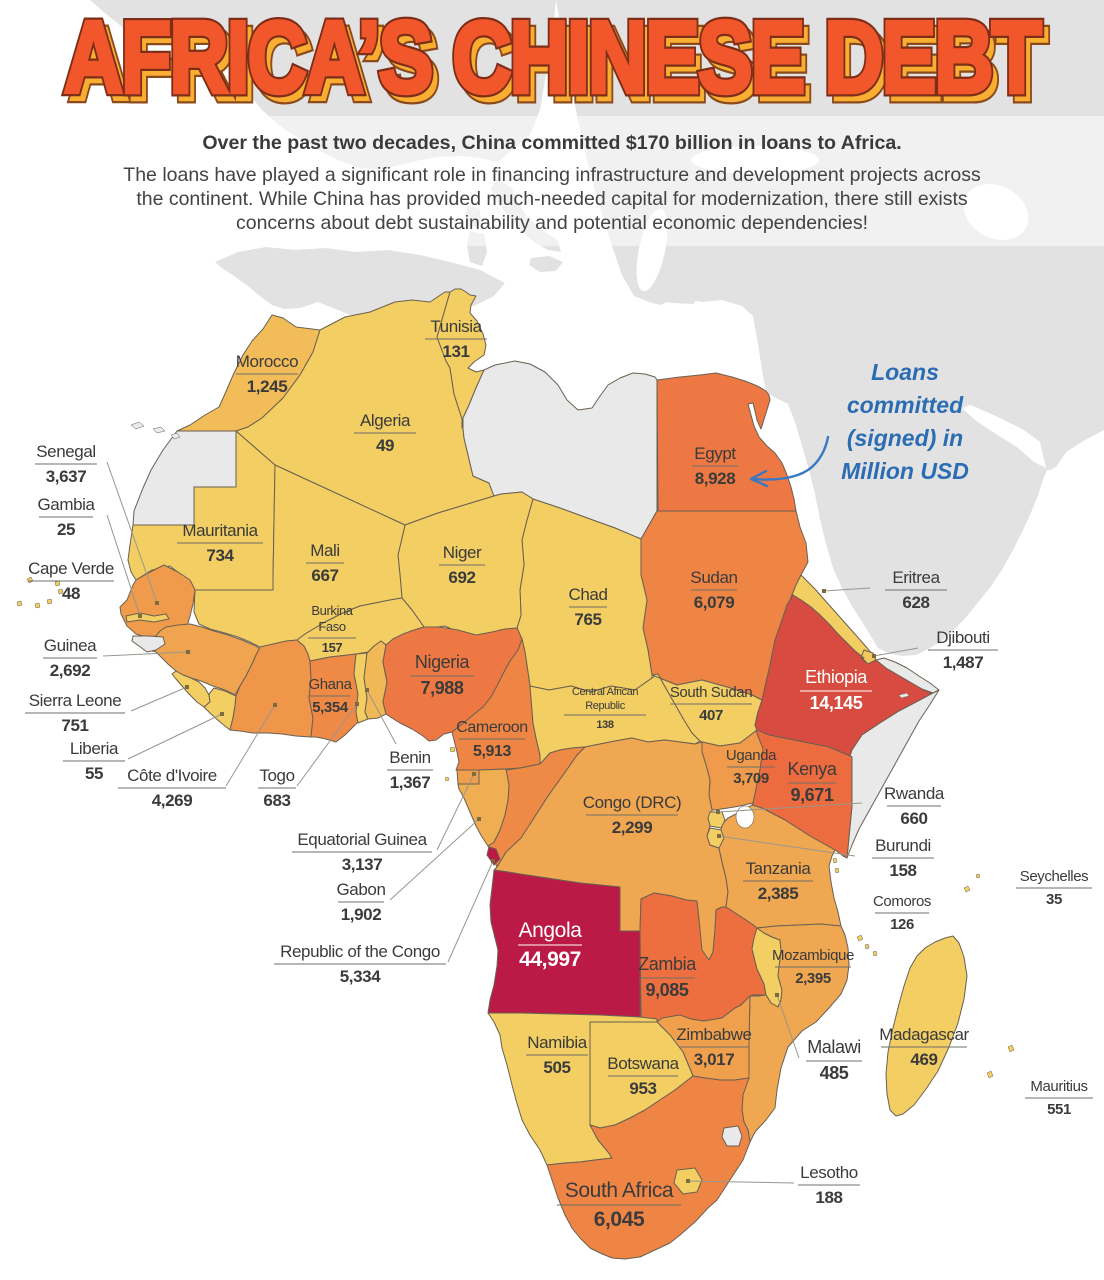 The height and width of the screenshot is (1280, 1104). I want to click on svg-text: 4,269, so click(172, 800).